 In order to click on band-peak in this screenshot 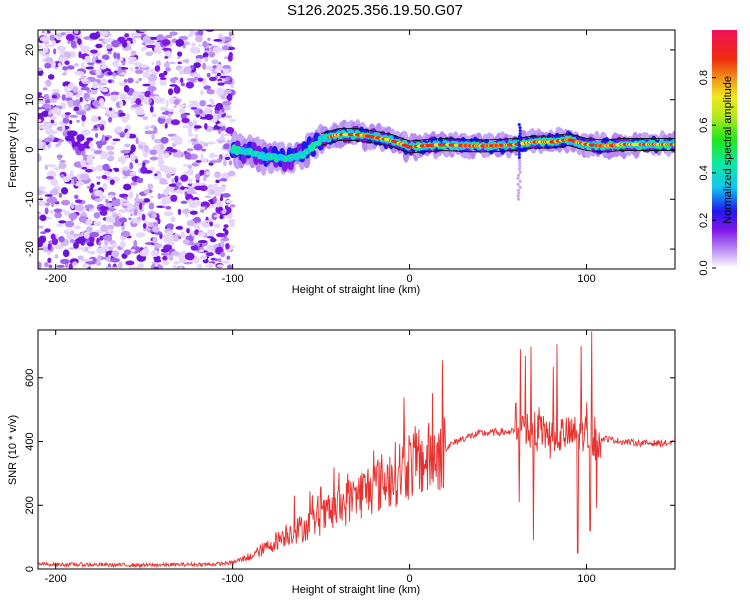, I will do `click(592, 145)`.